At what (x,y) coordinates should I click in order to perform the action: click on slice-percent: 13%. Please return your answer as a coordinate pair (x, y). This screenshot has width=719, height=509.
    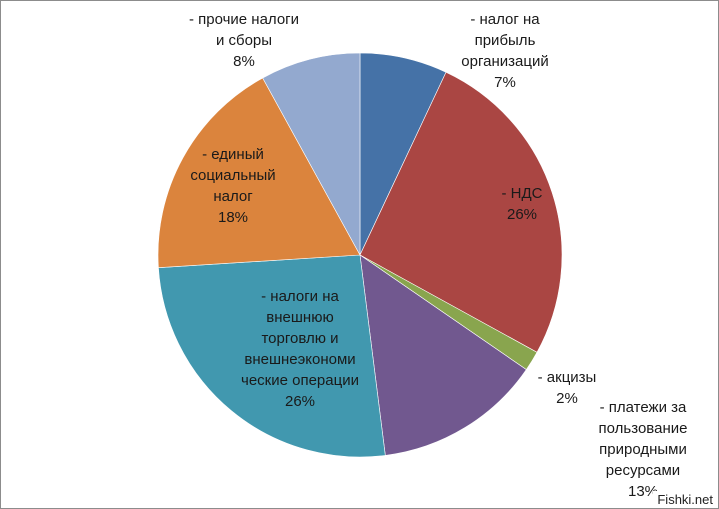
    Looking at the image, I should click on (643, 491).